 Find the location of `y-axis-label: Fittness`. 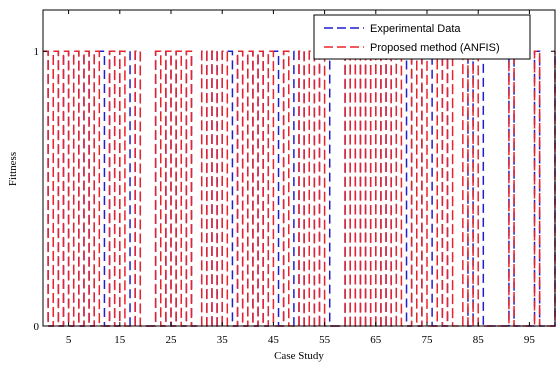

y-axis-label: Fittness is located at coordinates (13, 169).